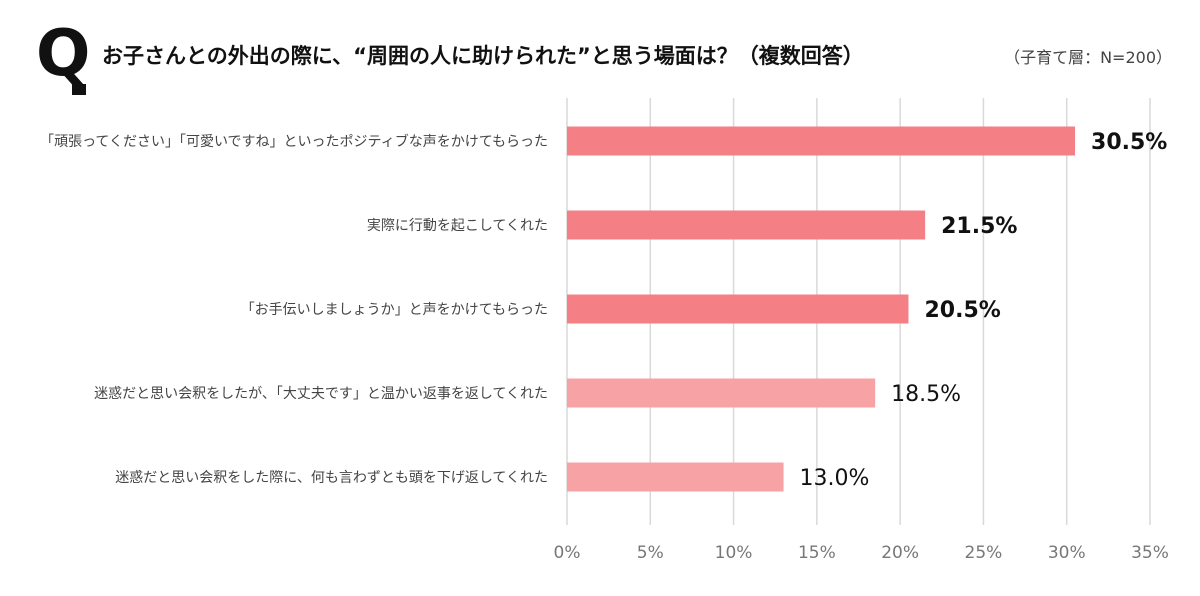 The image size is (1200, 596). Describe the element at coordinates (331, 478) in the screenshot. I see `category-label: 迷惑だと思い会釈をした際に、何も言わずとも頭を下げ返してくれた` at that location.